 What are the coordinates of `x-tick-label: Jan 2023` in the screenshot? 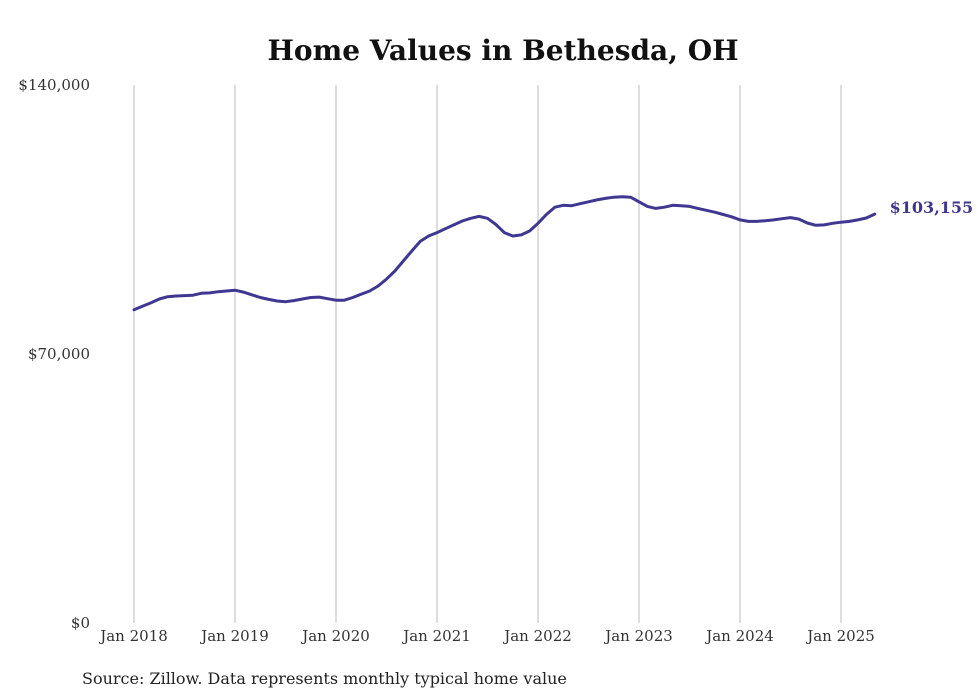 It's located at (638, 636).